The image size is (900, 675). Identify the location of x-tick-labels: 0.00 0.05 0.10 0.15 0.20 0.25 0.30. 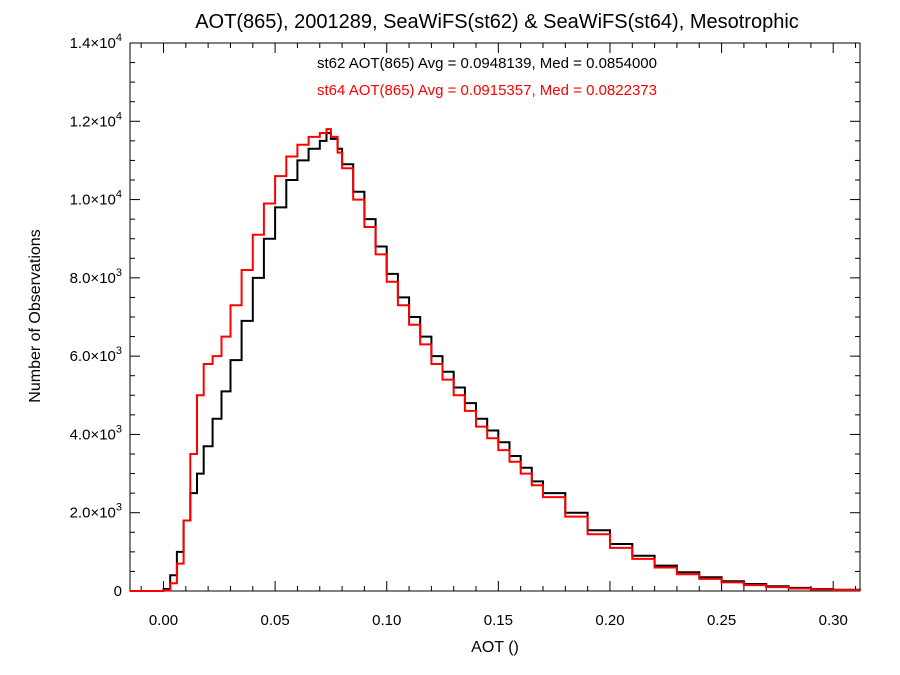
(498, 620).